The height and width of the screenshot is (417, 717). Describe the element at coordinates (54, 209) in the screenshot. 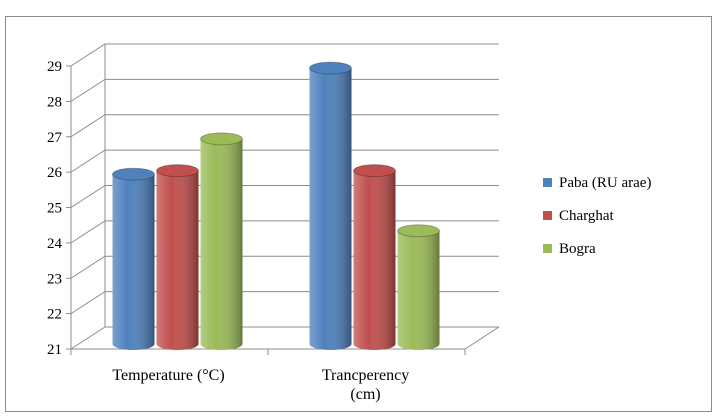

I see `y-tick-label: 25` at that location.